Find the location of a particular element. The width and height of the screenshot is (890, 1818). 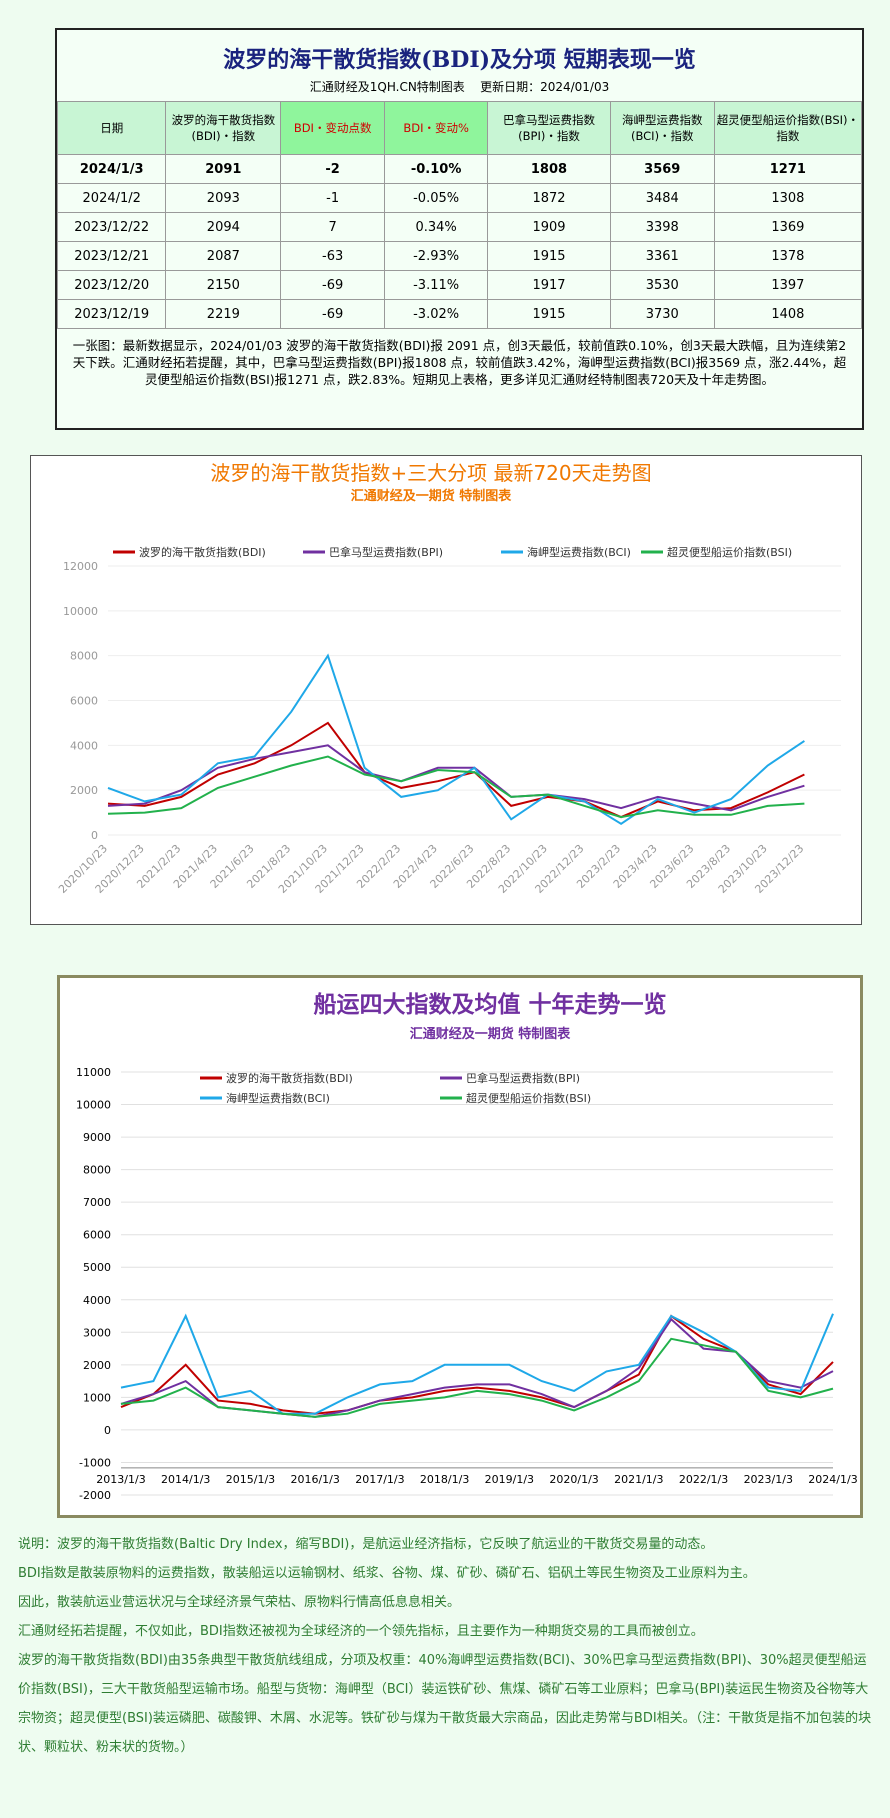

table-row: 2023/12/19 2219 -69 -3.02% 1915 3730 1408 is located at coordinates (459, 314).